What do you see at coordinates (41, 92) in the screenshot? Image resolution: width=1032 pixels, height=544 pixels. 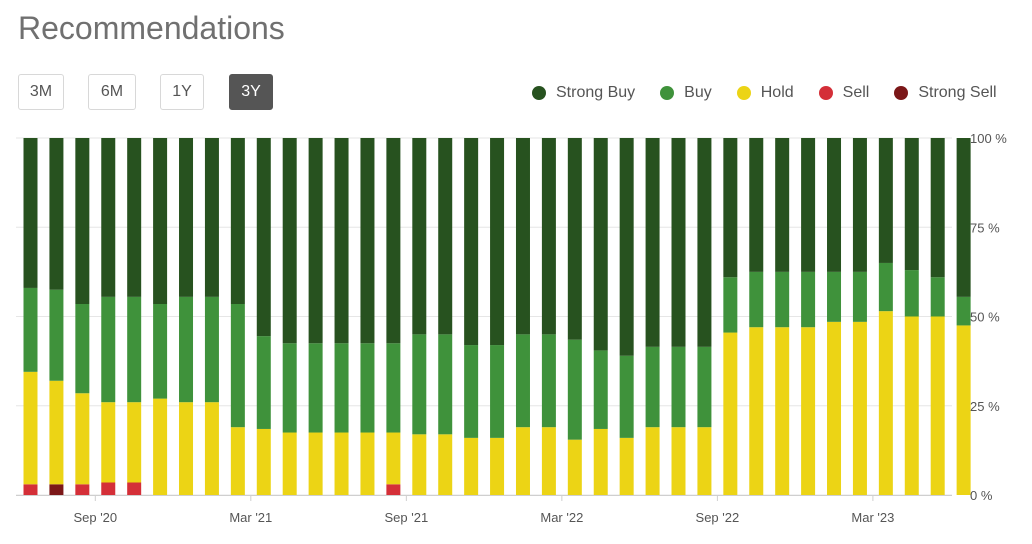 I see `range-button-3m: 3M` at bounding box center [41, 92].